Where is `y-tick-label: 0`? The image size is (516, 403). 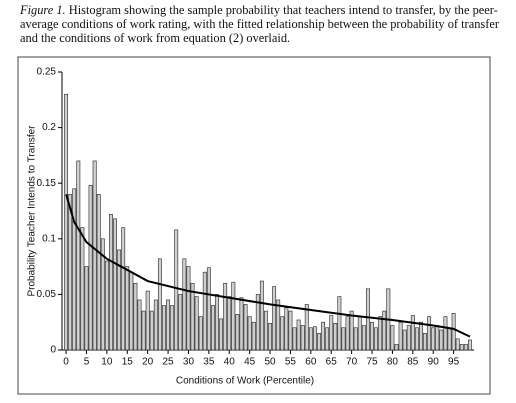
y-tick-label: 0 is located at coordinates (53, 350).